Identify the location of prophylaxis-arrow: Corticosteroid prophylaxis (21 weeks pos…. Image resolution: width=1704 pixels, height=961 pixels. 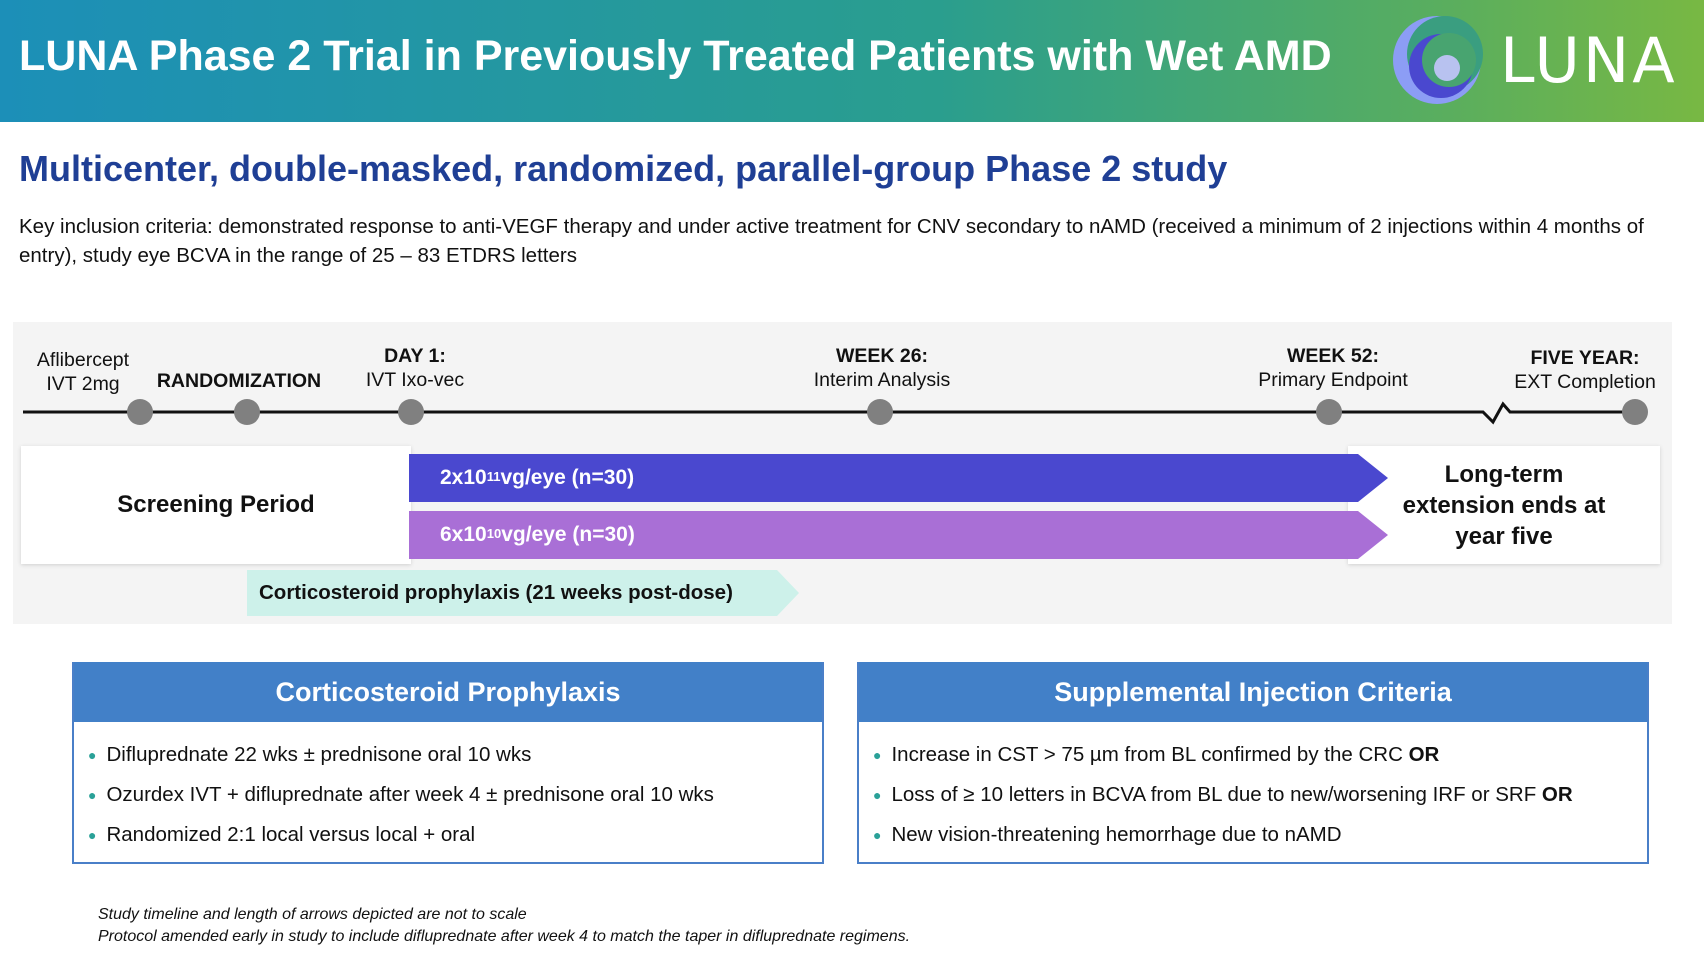
(523, 593).